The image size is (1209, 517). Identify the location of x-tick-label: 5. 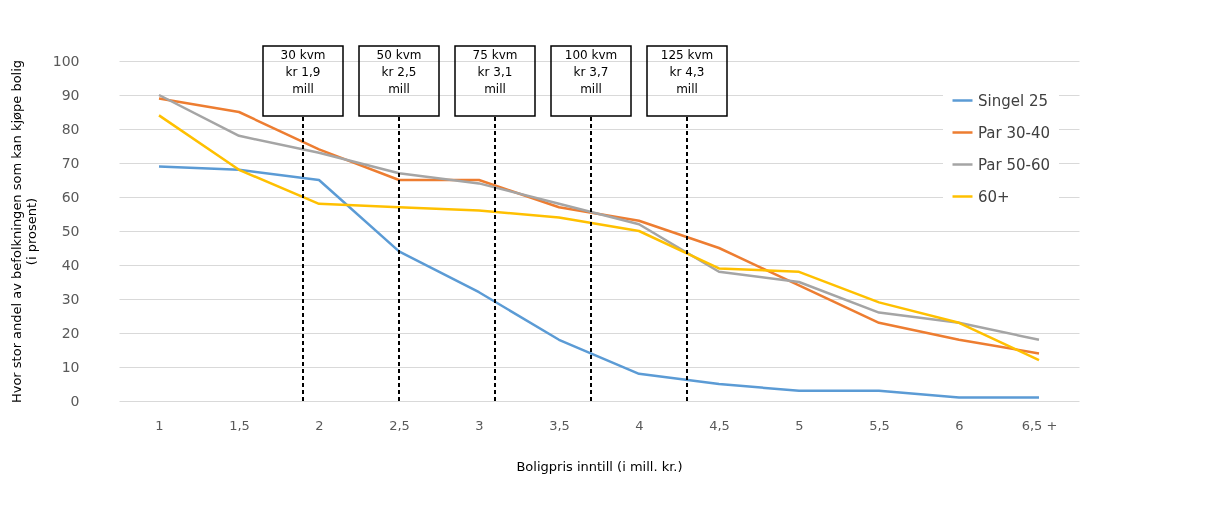
(799, 425).